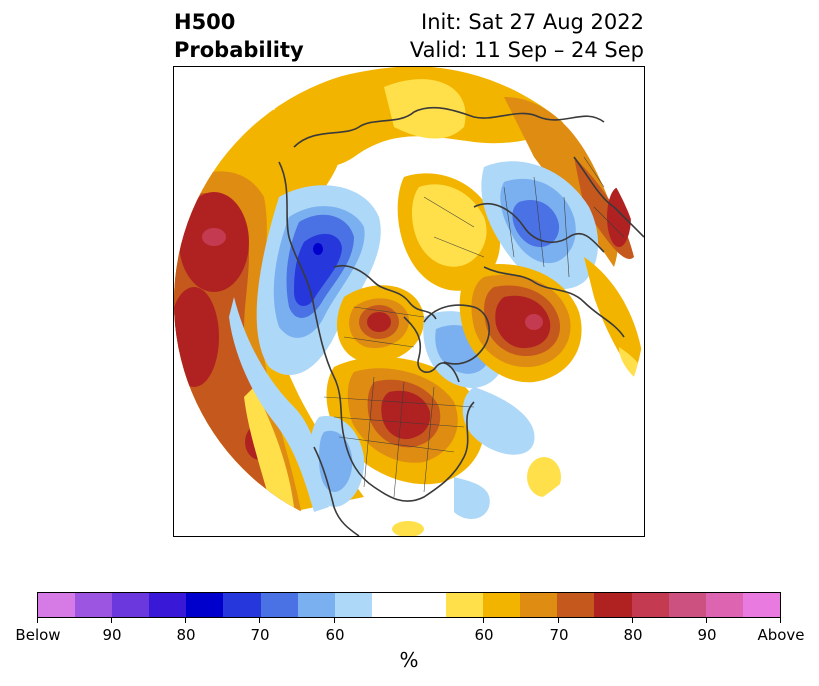 The image size is (819, 686). Describe the element at coordinates (205, 22) in the screenshot. I see `variable-title: H500` at that location.